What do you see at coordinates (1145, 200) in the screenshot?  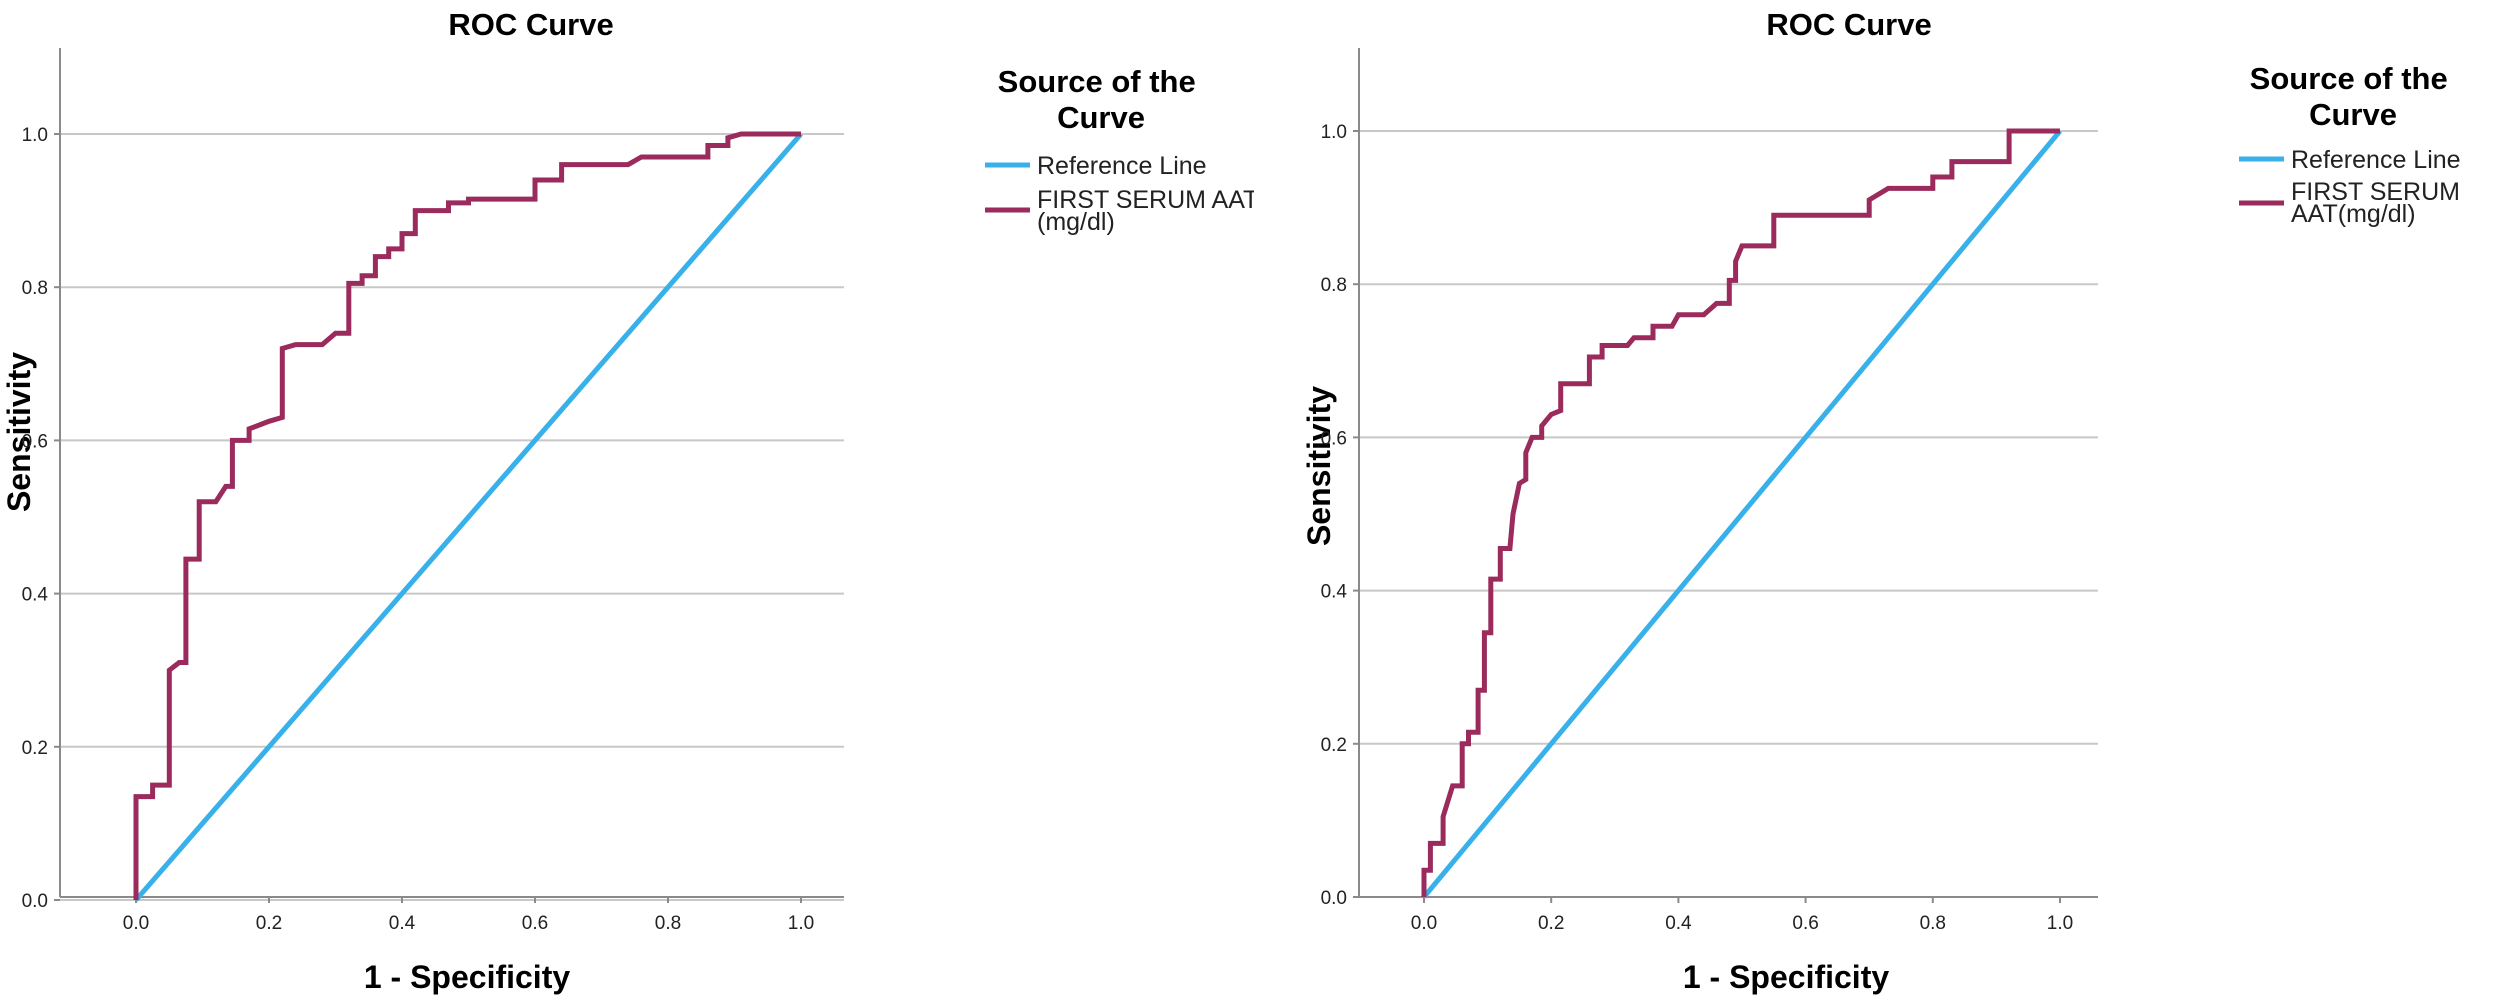 I see `legend-label-first-serum-aat-line-1: FIRST SERUM AAT` at bounding box center [1145, 200].